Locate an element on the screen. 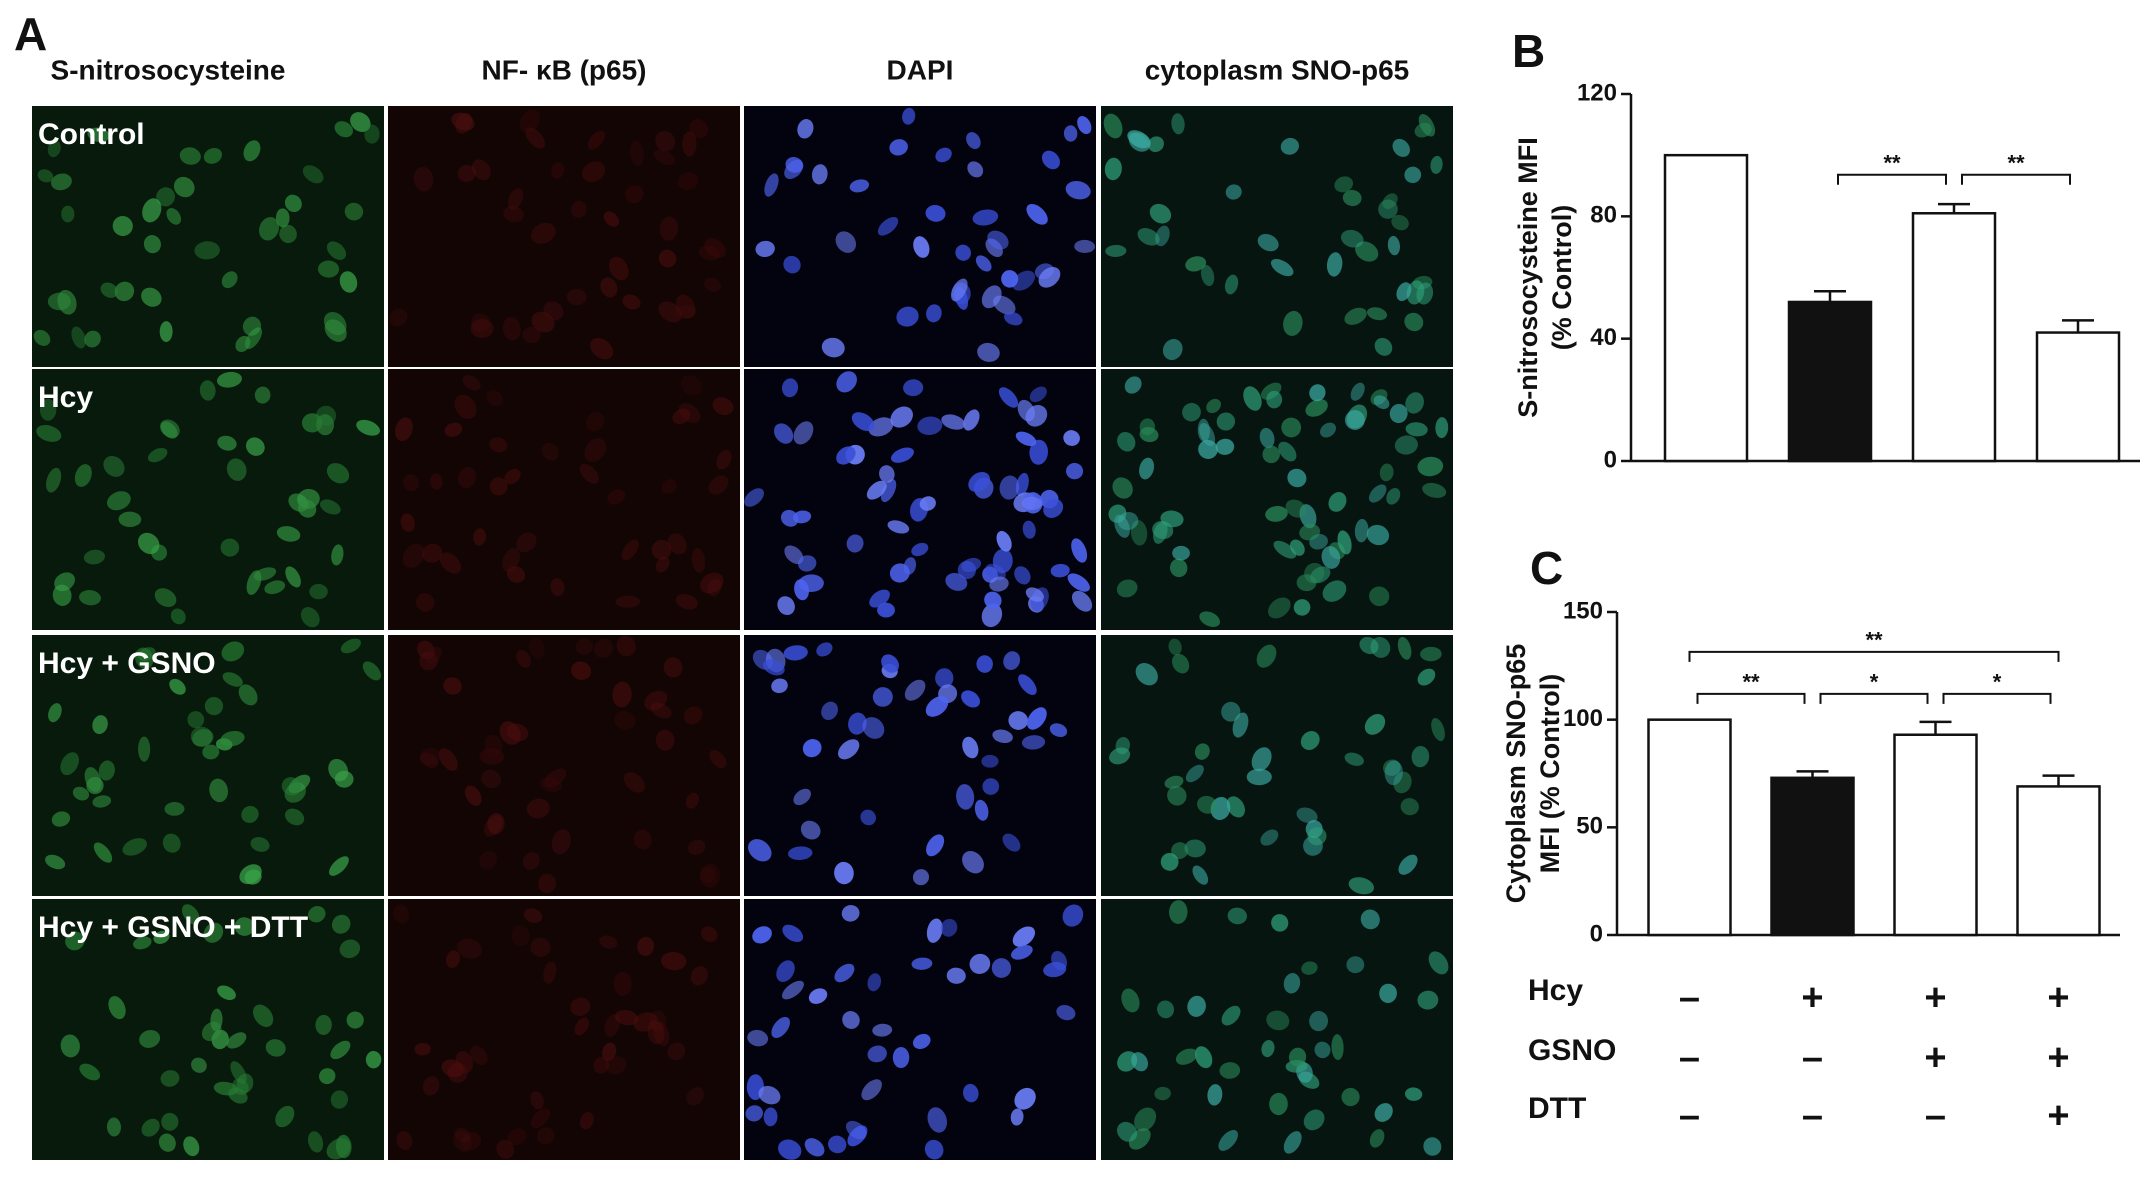 The width and height of the screenshot is (2150, 1180). bracket-line is located at coordinates (2016, 179).